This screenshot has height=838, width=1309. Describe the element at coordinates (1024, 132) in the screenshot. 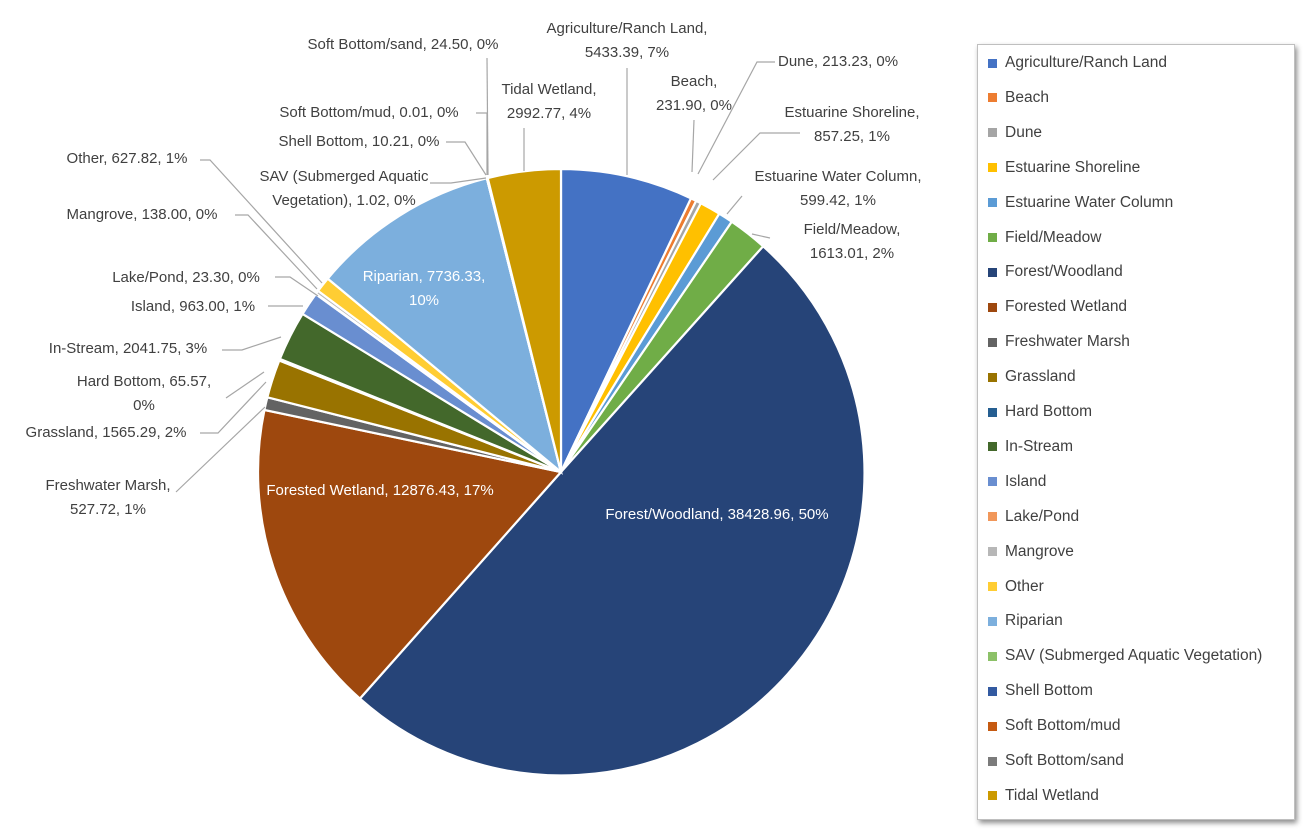

I see `legend-label: Dune` at that location.